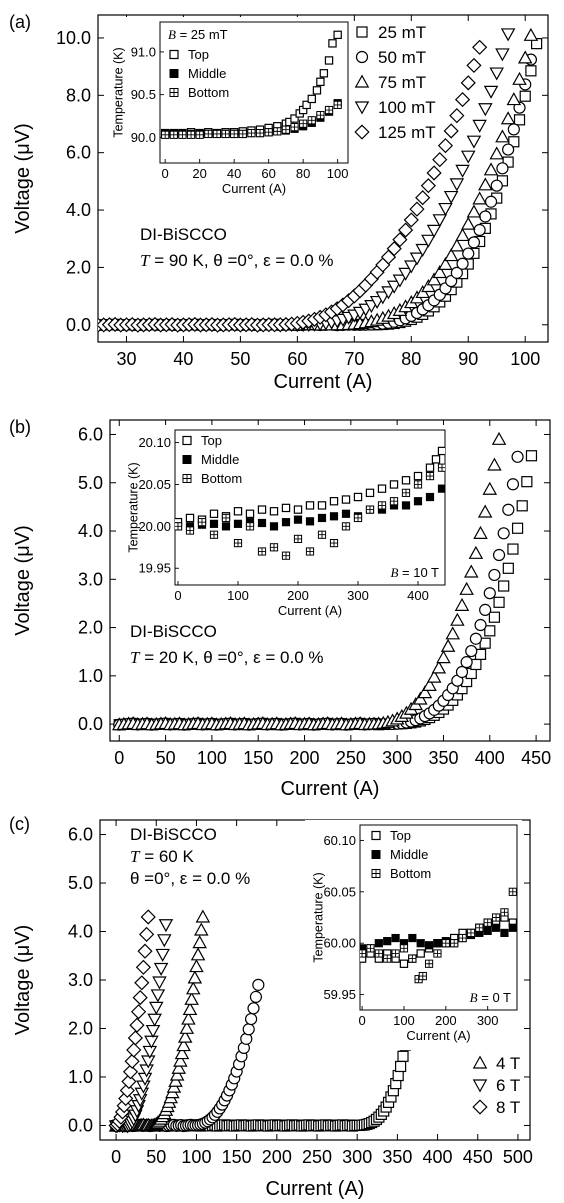 This screenshot has height=1203, width=564. Describe the element at coordinates (297, 359) in the screenshot. I see `x-tick-label: 60` at that location.